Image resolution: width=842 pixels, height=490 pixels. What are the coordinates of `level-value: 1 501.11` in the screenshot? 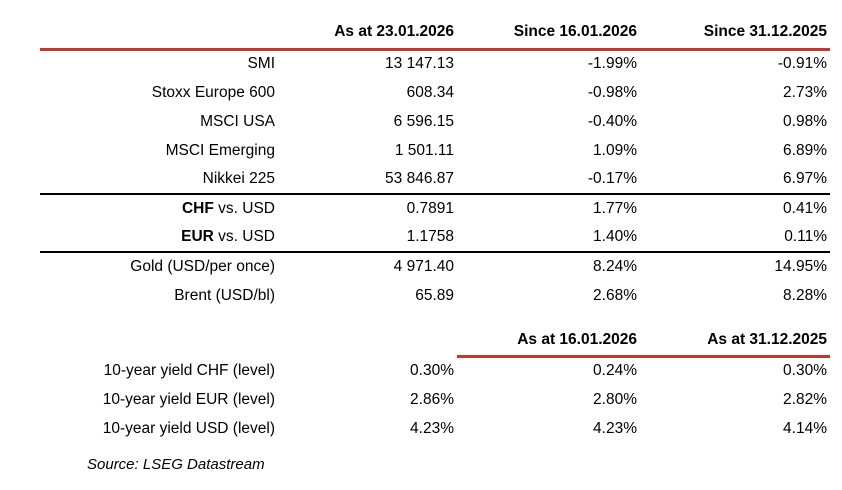 It's located at (424, 150).